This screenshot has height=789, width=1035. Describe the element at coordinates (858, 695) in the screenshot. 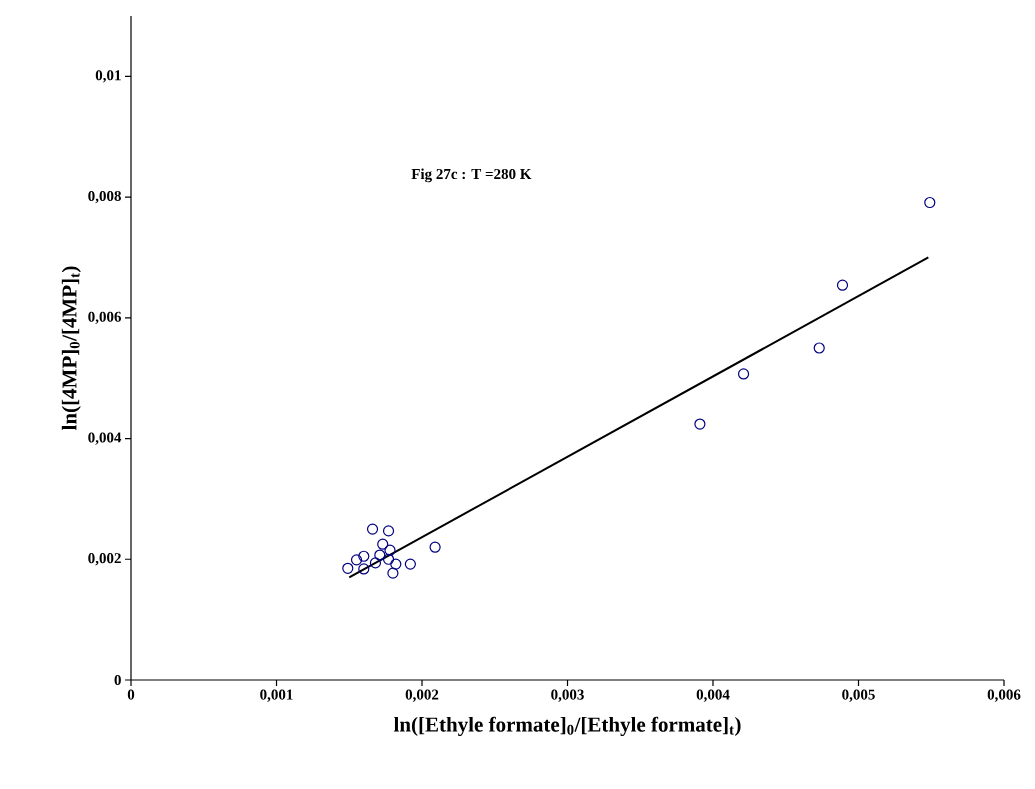

I see `x-tick-label: 0,005` at that location.